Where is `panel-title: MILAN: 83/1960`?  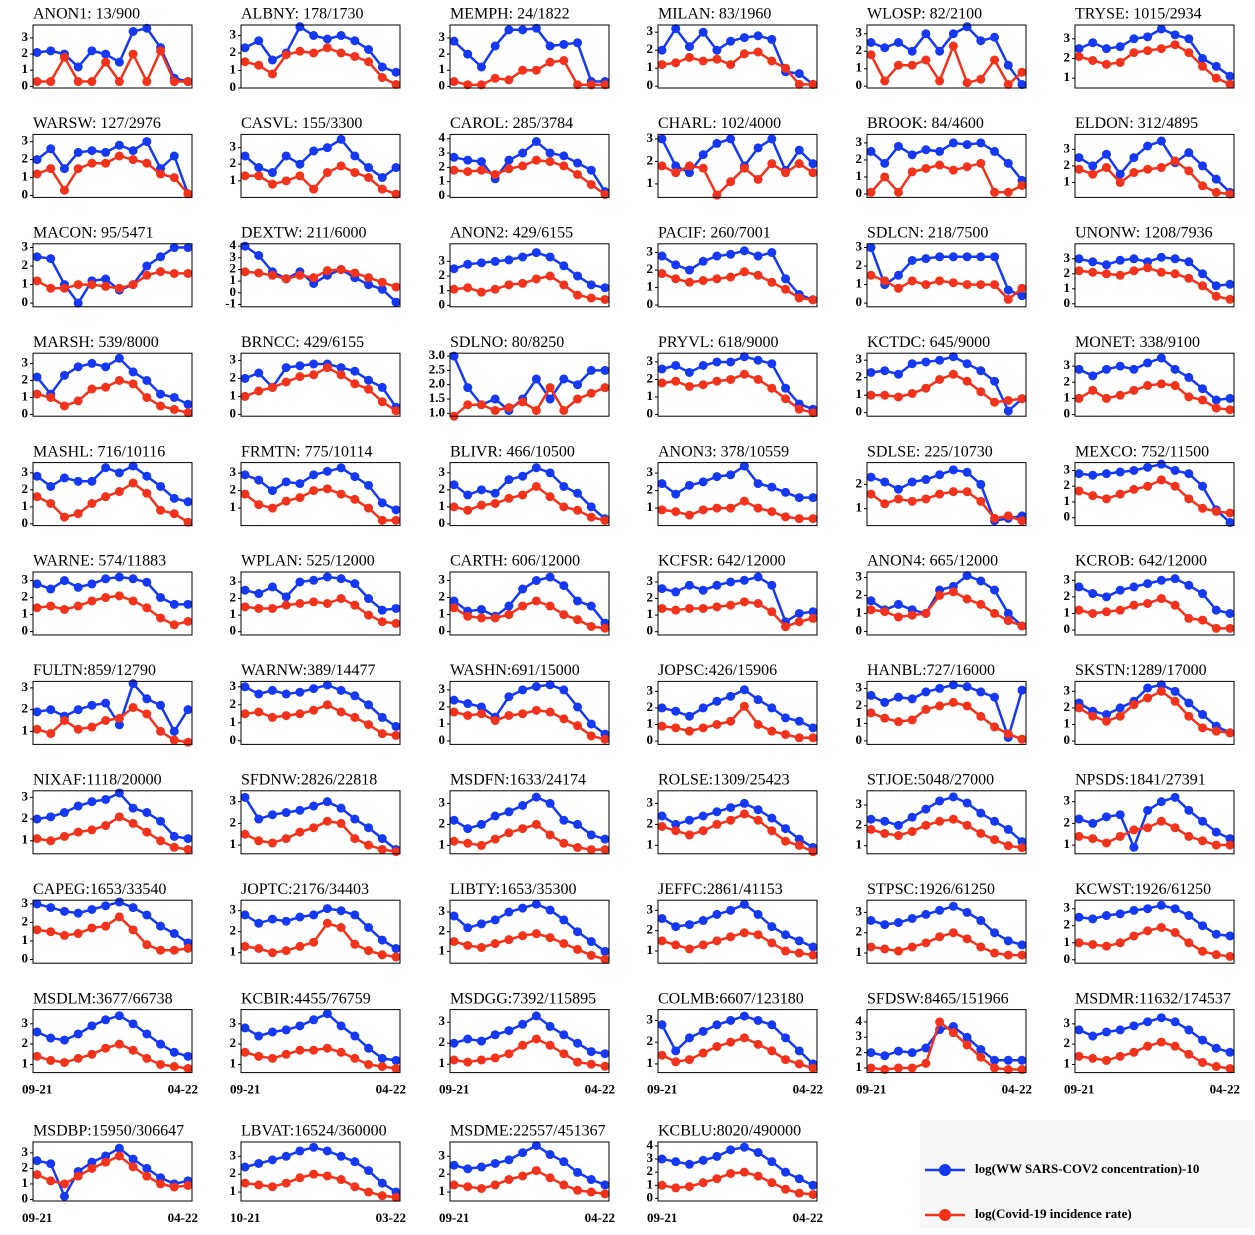
panel-title: MILAN: 83/1960 is located at coordinates (714, 14).